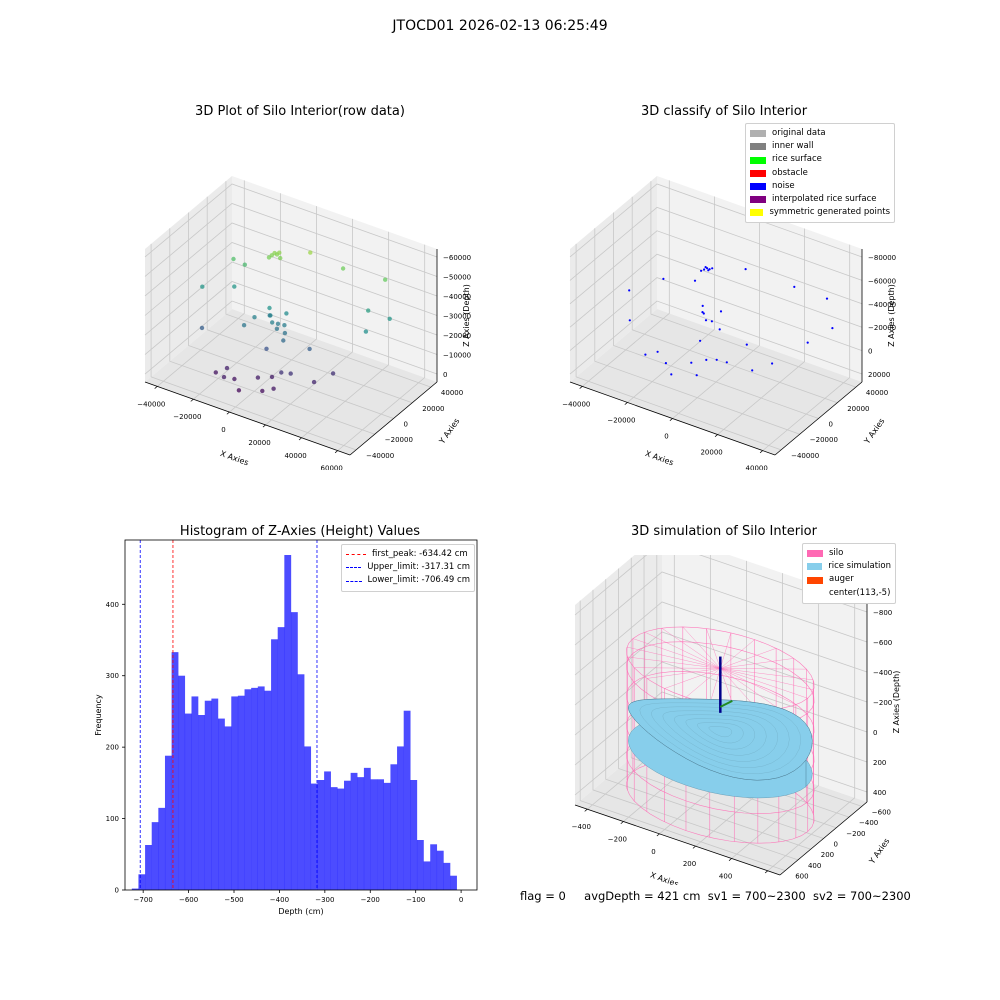 Image resolution: width=1000 pixels, height=1000 pixels. I want to click on panel-raw-title: 3D Plot of Silo Interior(row data), so click(300, 111).